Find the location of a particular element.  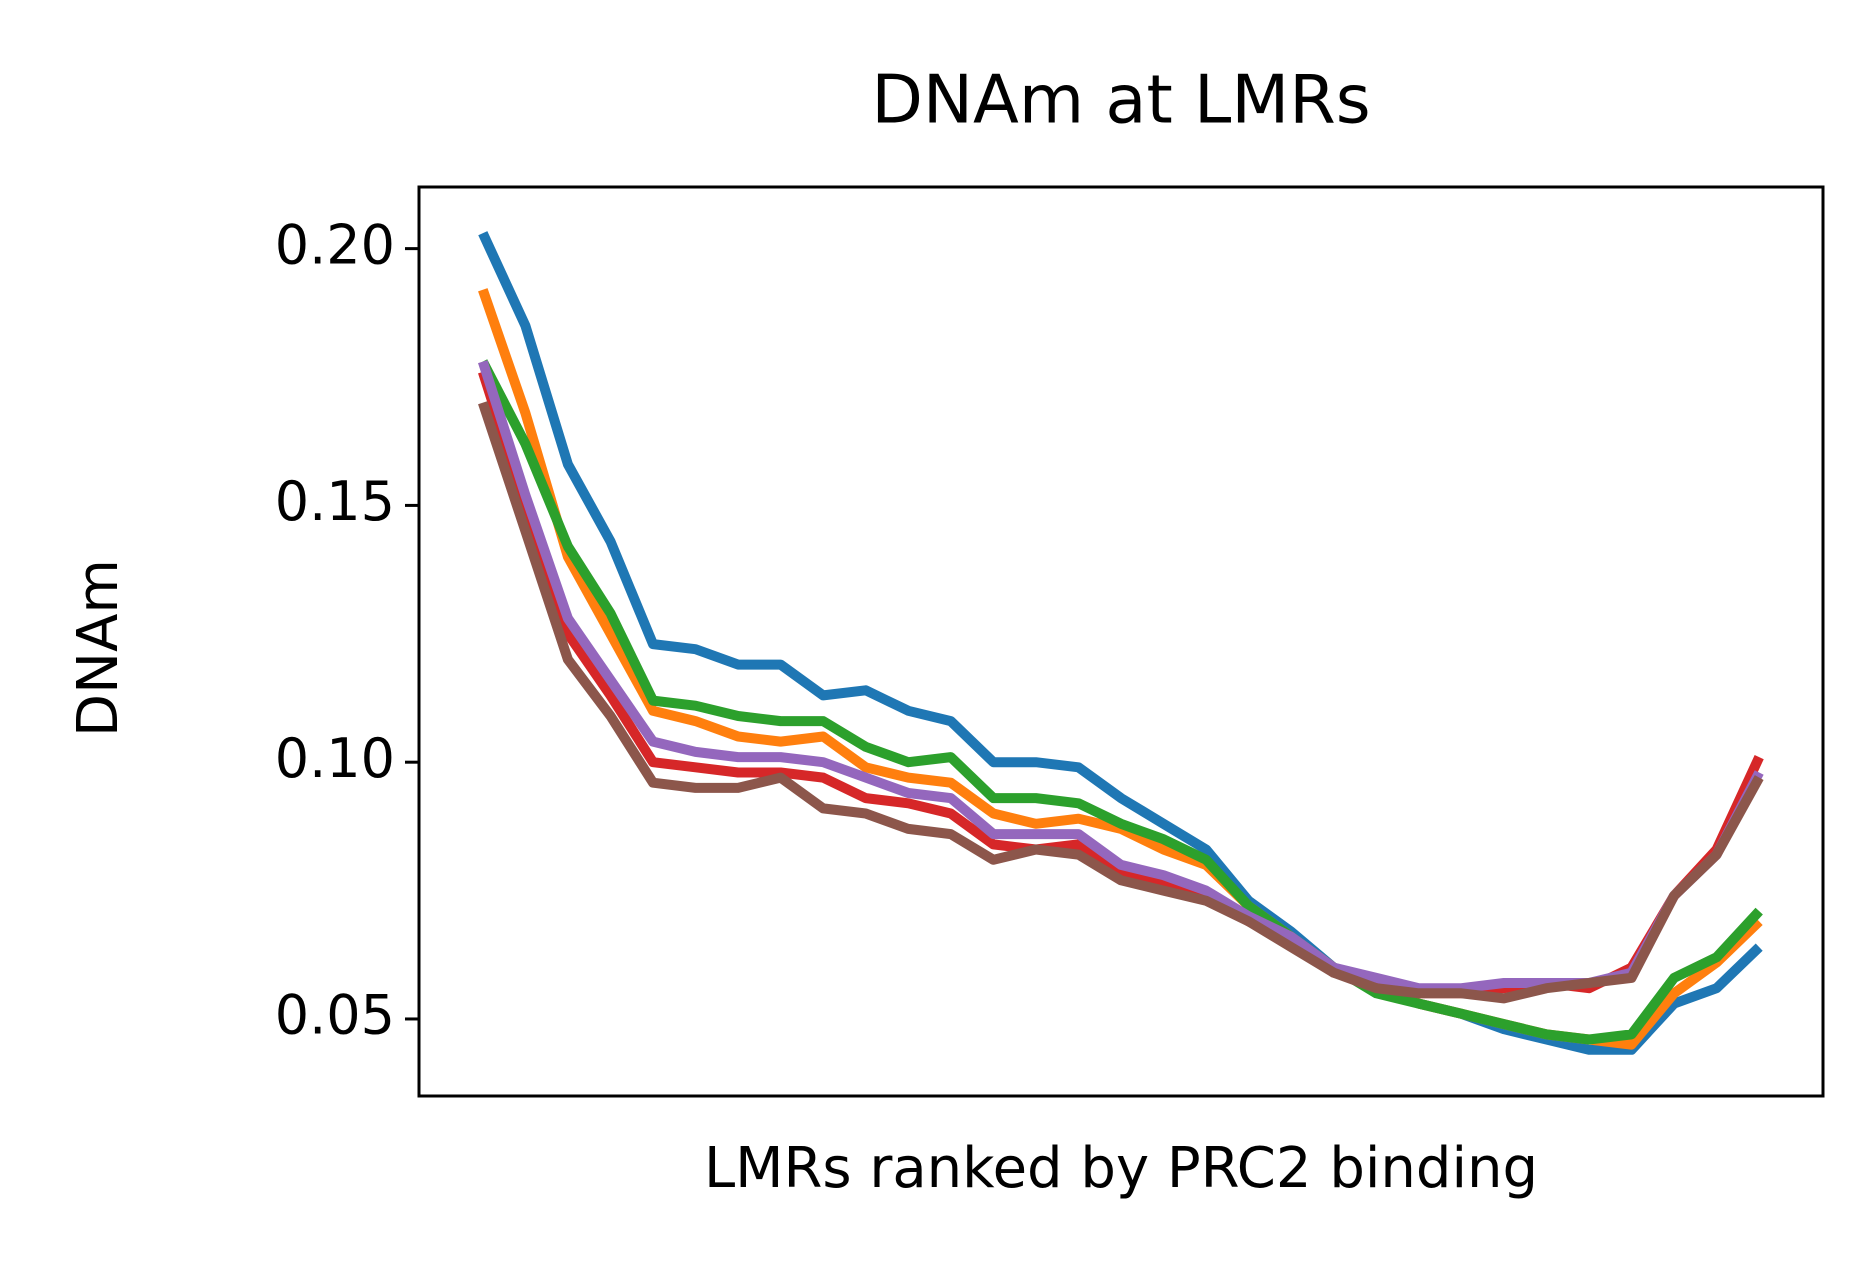

y-axis-label: DNAm is located at coordinates (98, 648).